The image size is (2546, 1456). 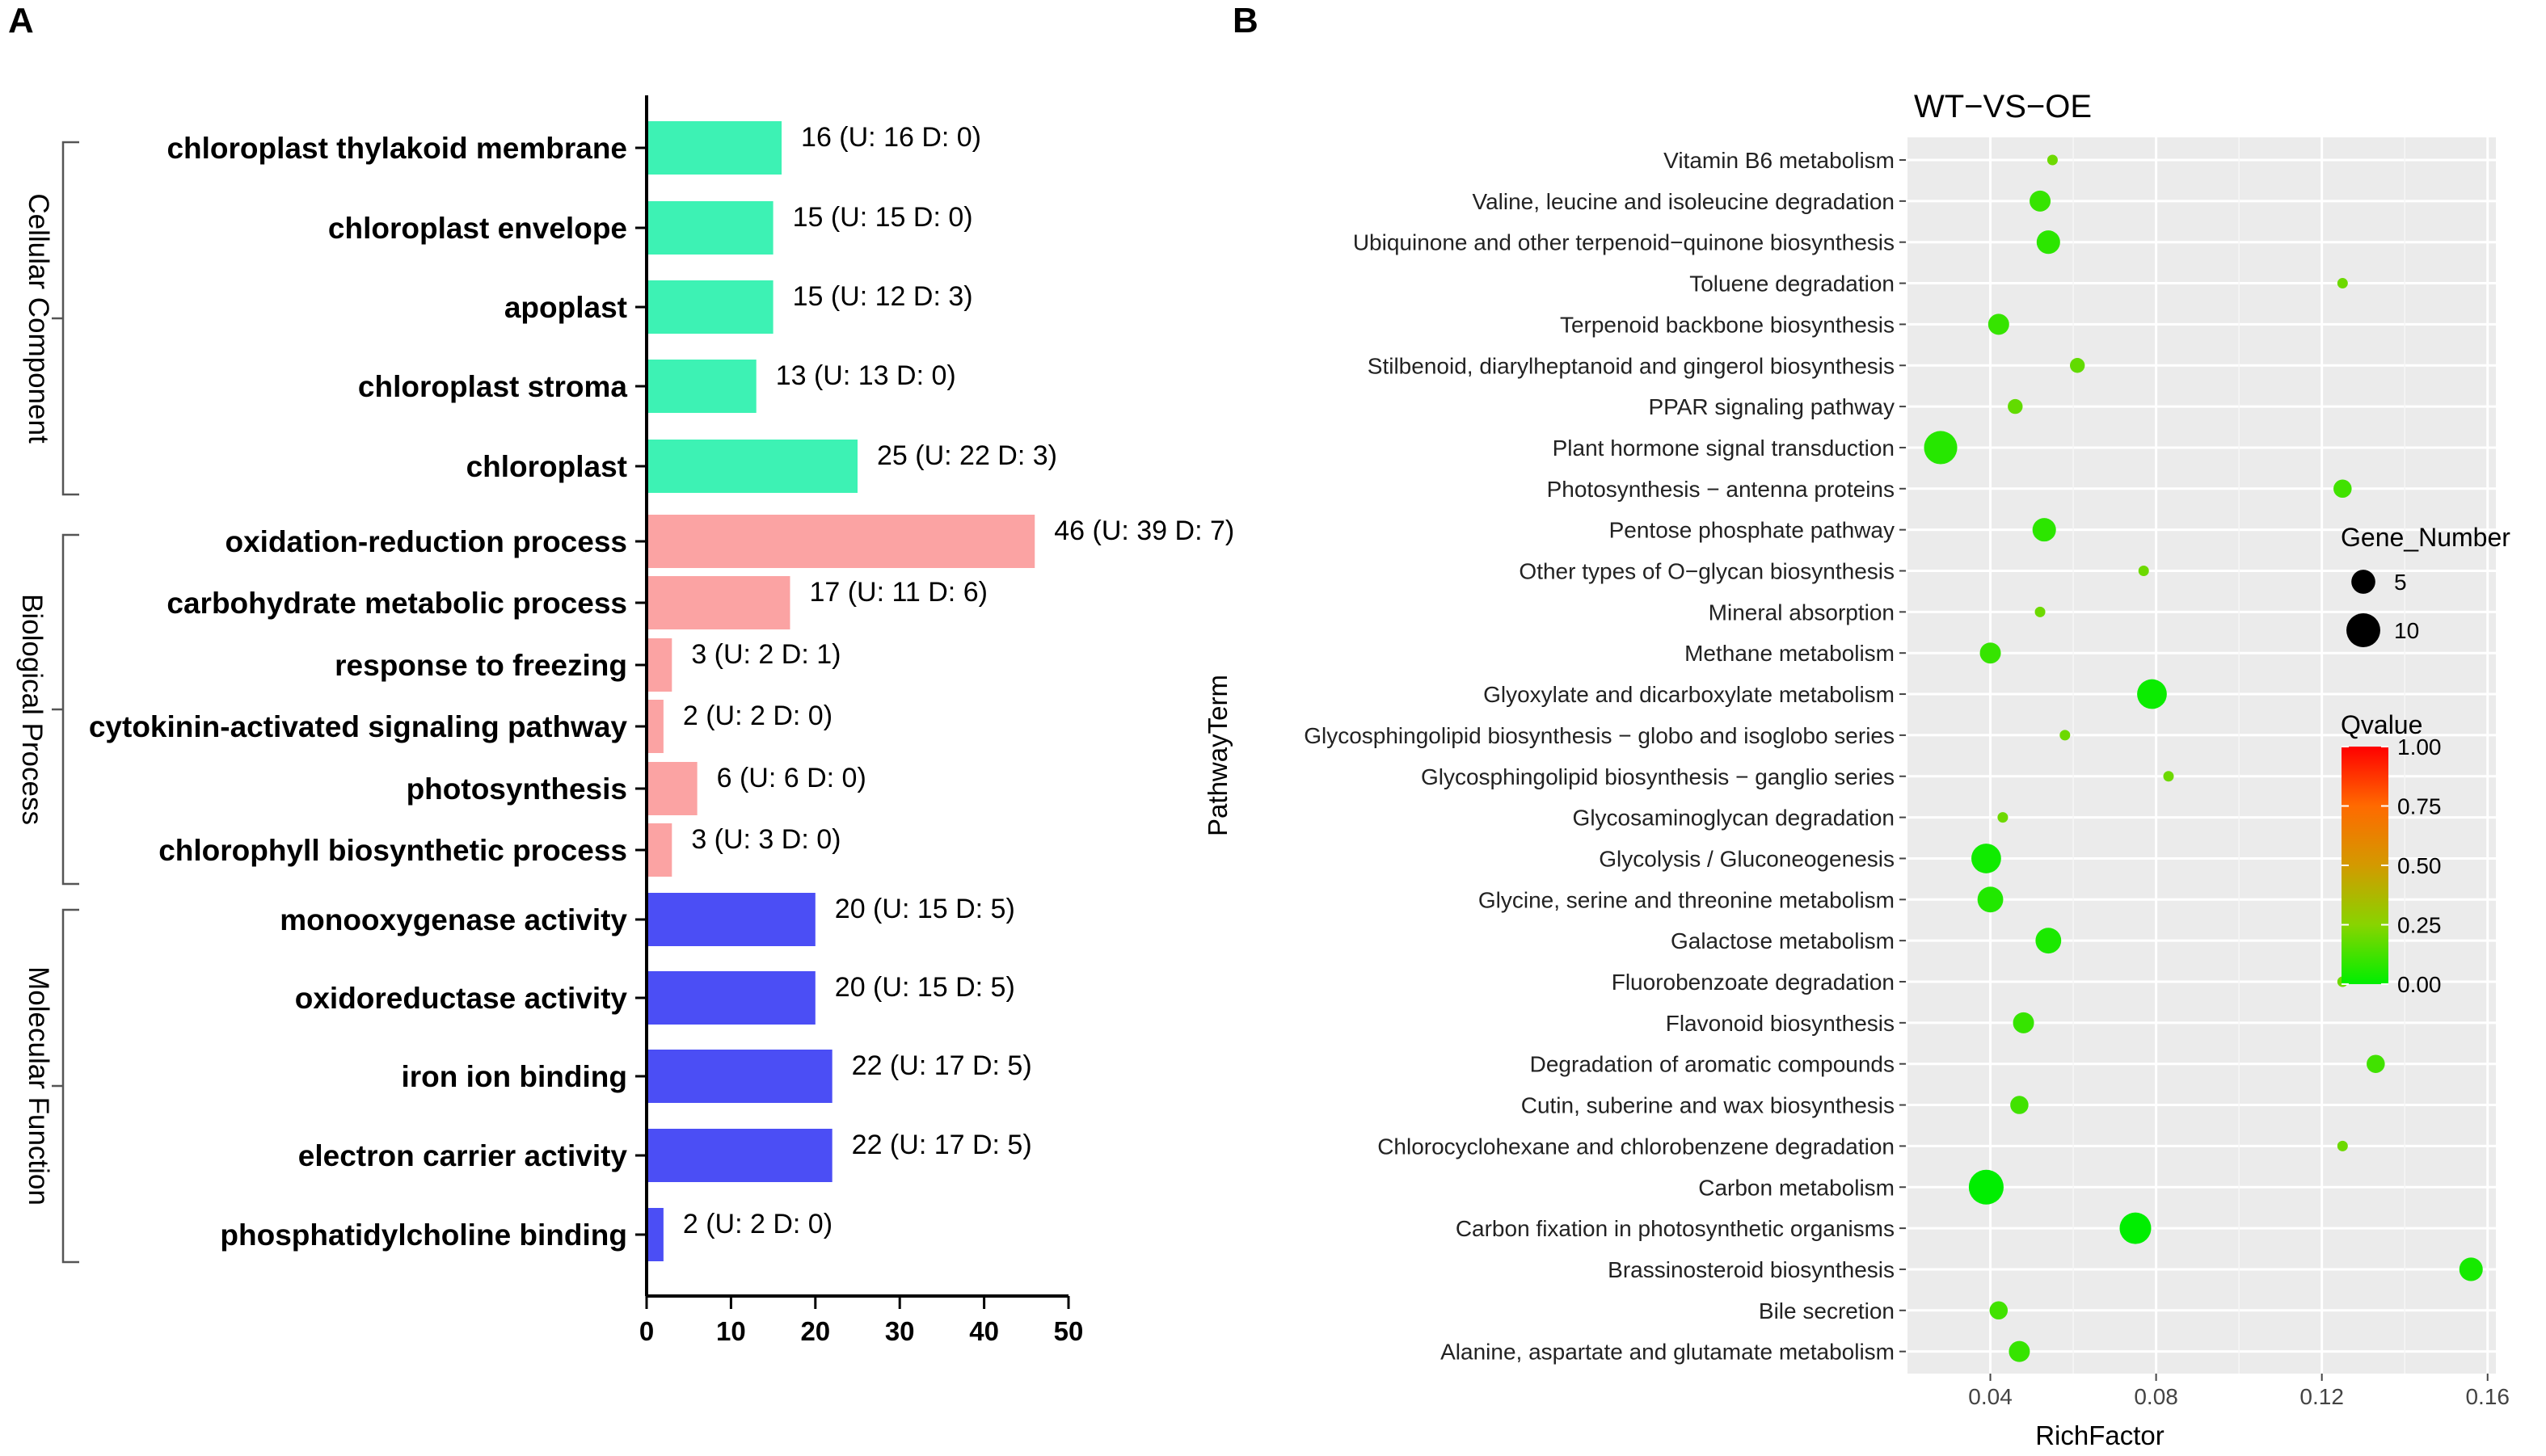 I want to click on pathway-label: Vitamin B6 metabolism, so click(x=1779, y=160).